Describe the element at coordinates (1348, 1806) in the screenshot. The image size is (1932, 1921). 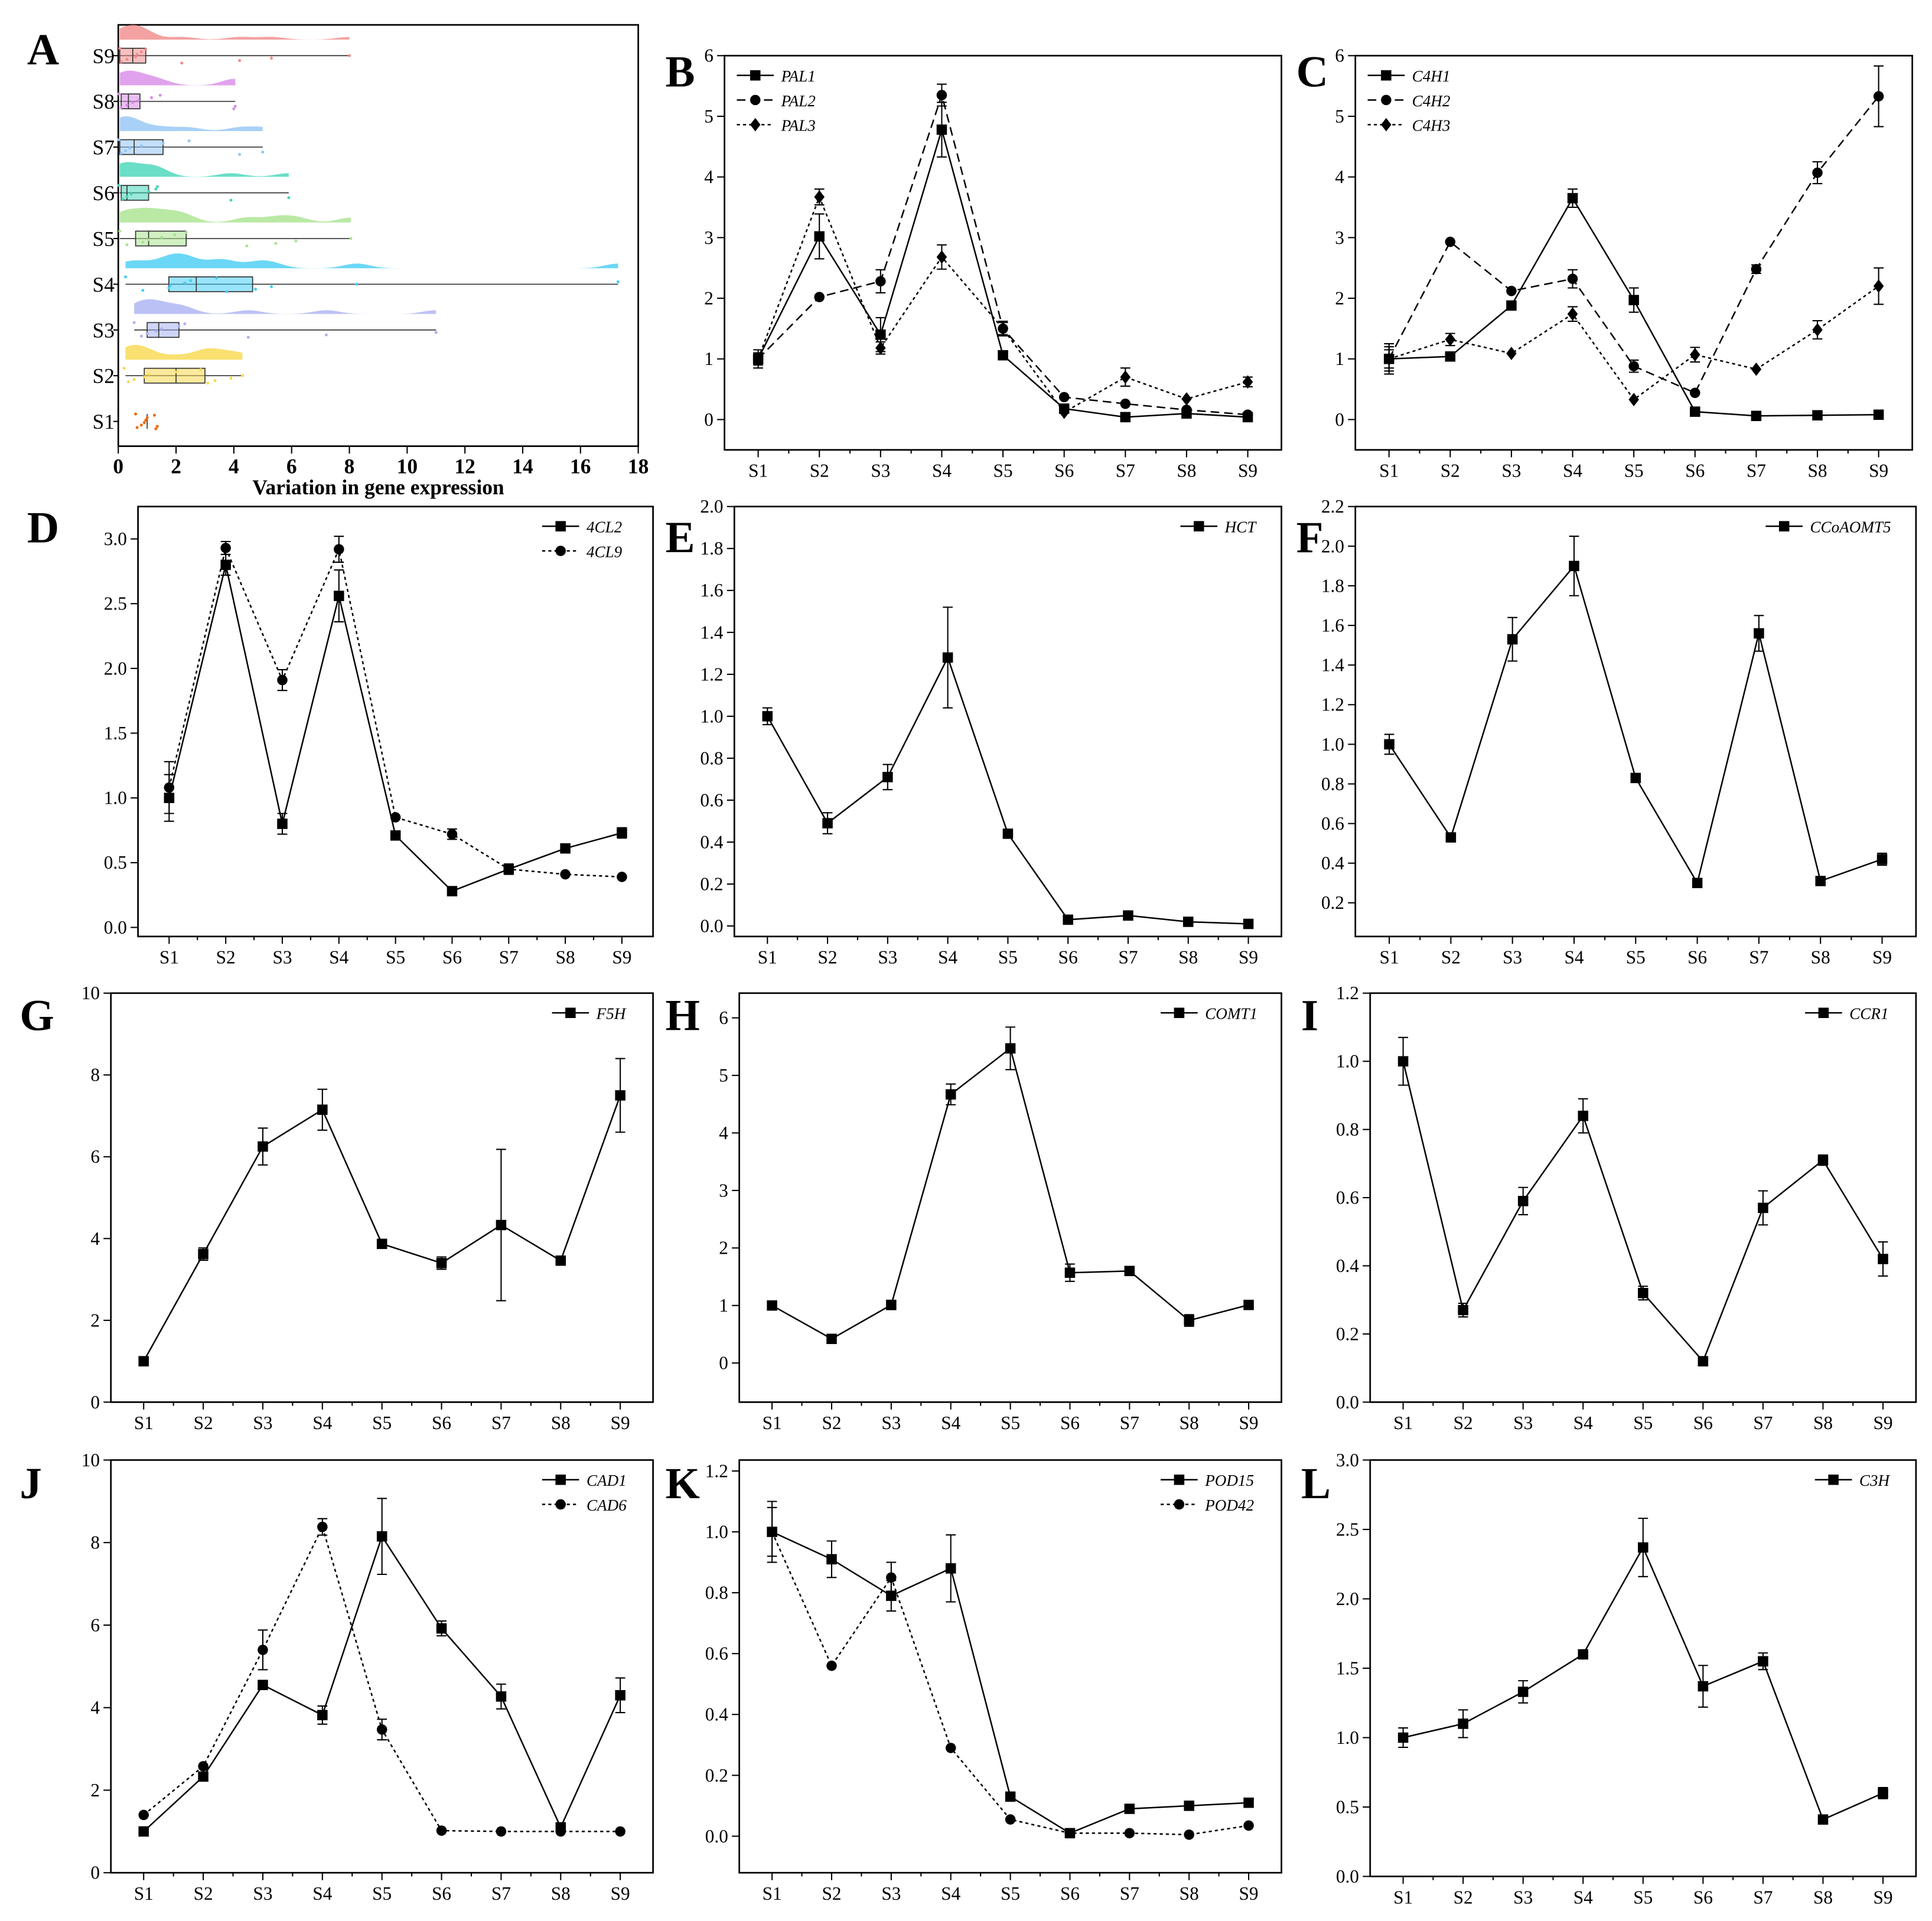
I see `y-tick-label: 0.5` at that location.